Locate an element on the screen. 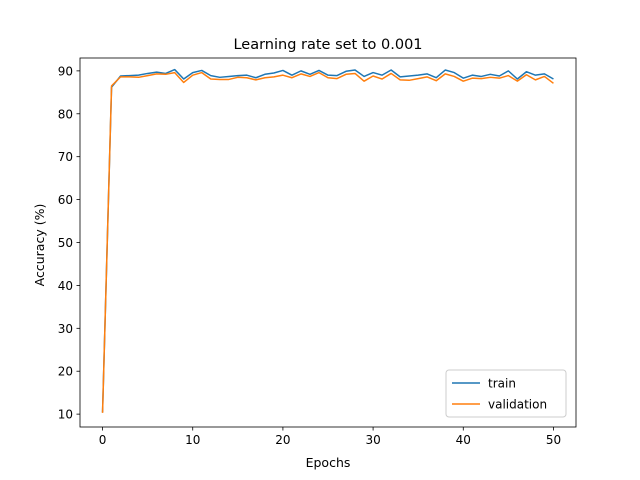 This screenshot has width=640, height=480. x-tick-label: 40 is located at coordinates (463, 440).